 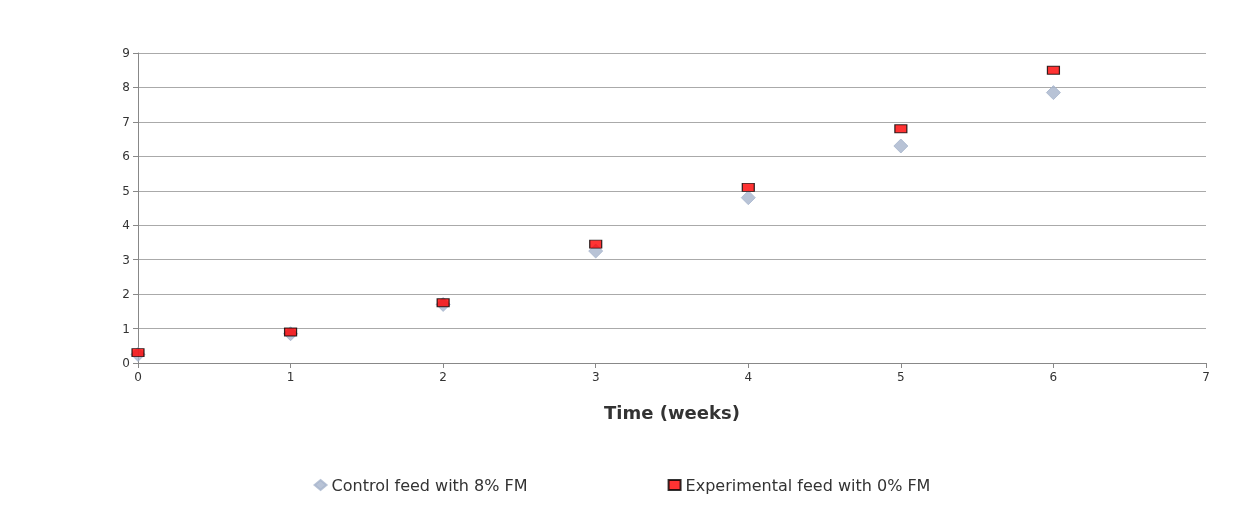 What do you see at coordinates (808, 485) in the screenshot?
I see `legend-label: Experimental feed with 0% FM` at bounding box center [808, 485].